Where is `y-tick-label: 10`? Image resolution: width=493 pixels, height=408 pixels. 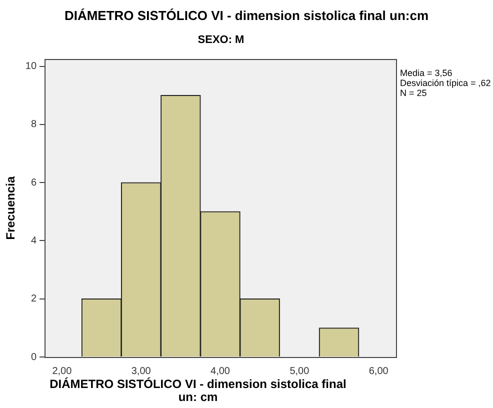
y-tick-label: 10 is located at coordinates (31, 66).